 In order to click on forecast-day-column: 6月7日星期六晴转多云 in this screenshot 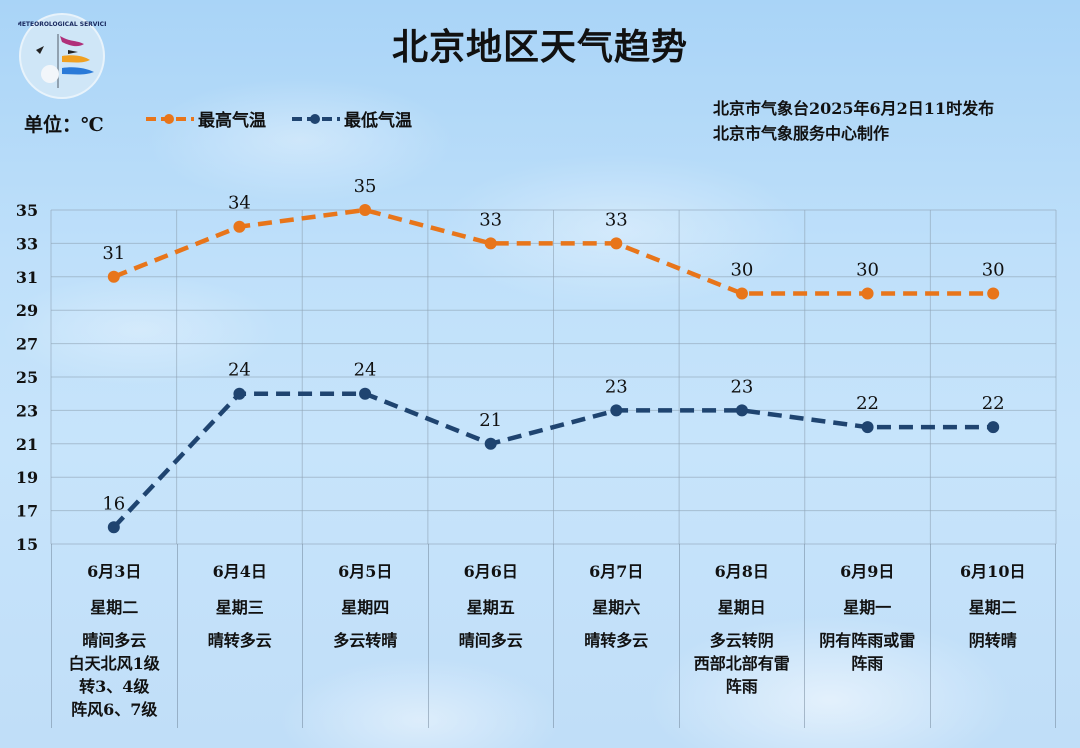, I will do `click(616, 636)`.